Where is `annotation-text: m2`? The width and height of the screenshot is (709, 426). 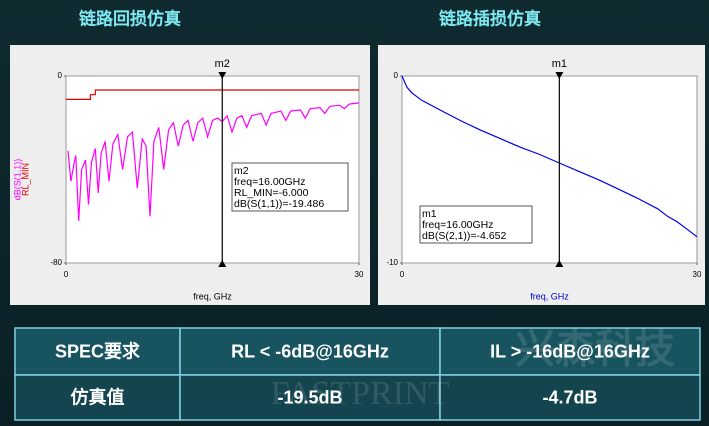 annotation-text: m2 is located at coordinates (241, 171).